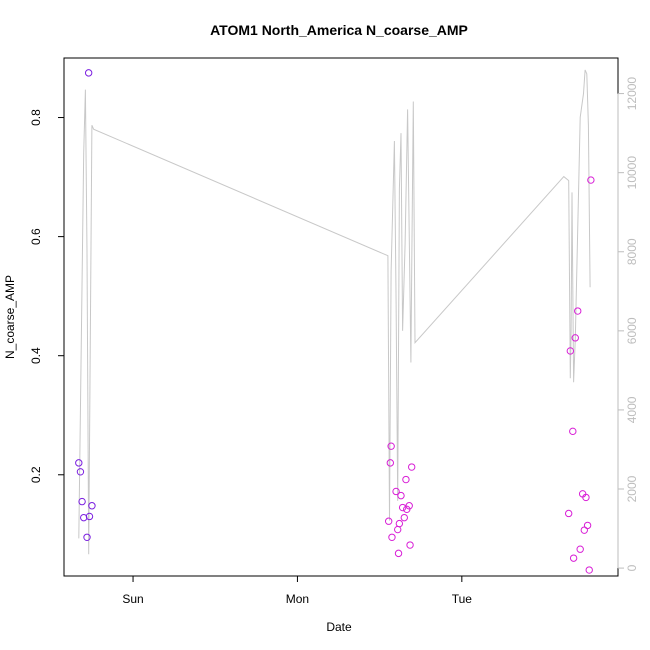 This screenshot has height=650, width=650. What do you see at coordinates (36, 474) in the screenshot?
I see `y-tick-label: 0.2` at bounding box center [36, 474].